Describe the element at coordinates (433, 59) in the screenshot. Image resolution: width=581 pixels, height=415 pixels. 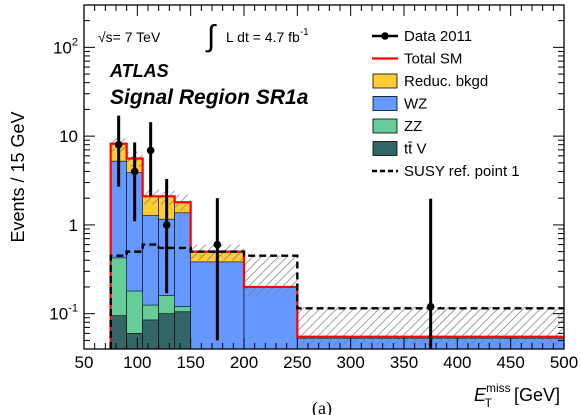
I see `legend-label-total-sm: Total SM` at that location.